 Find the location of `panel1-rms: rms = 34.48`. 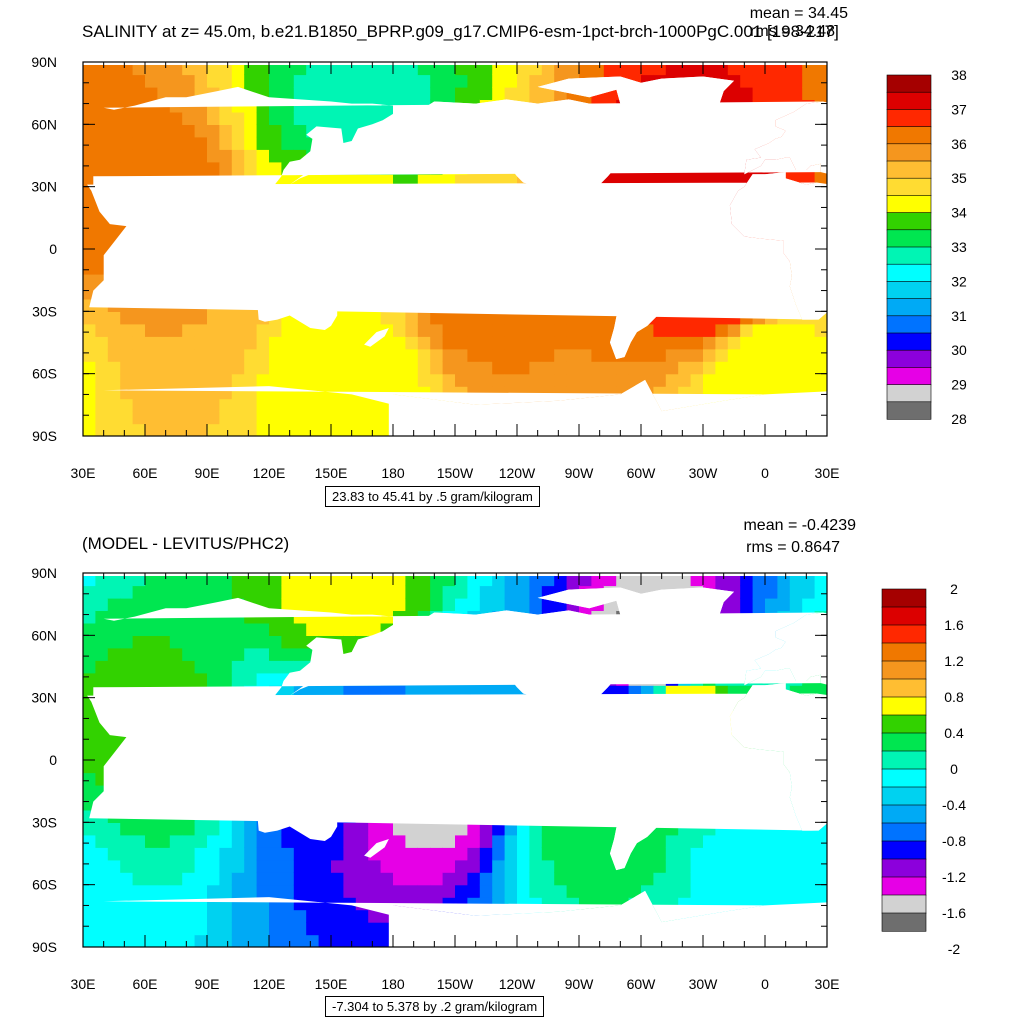

panel1-rms: rms = 34.48 is located at coordinates (792, 31).